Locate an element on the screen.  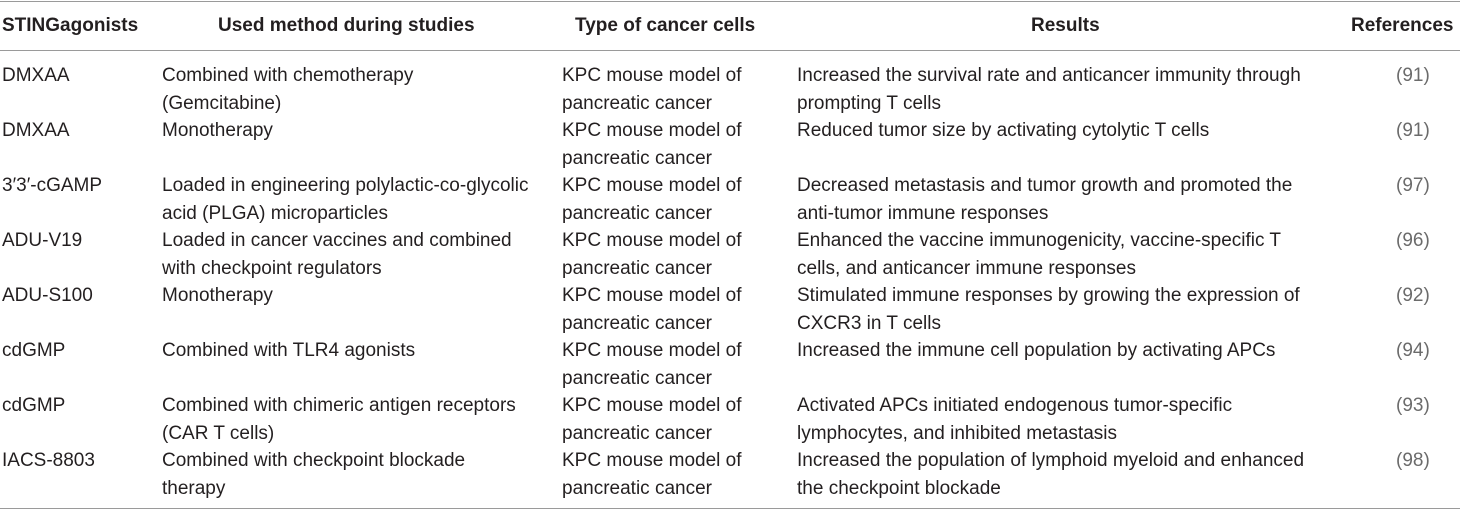
cell-agonist: ADU-S100 is located at coordinates (47, 295).